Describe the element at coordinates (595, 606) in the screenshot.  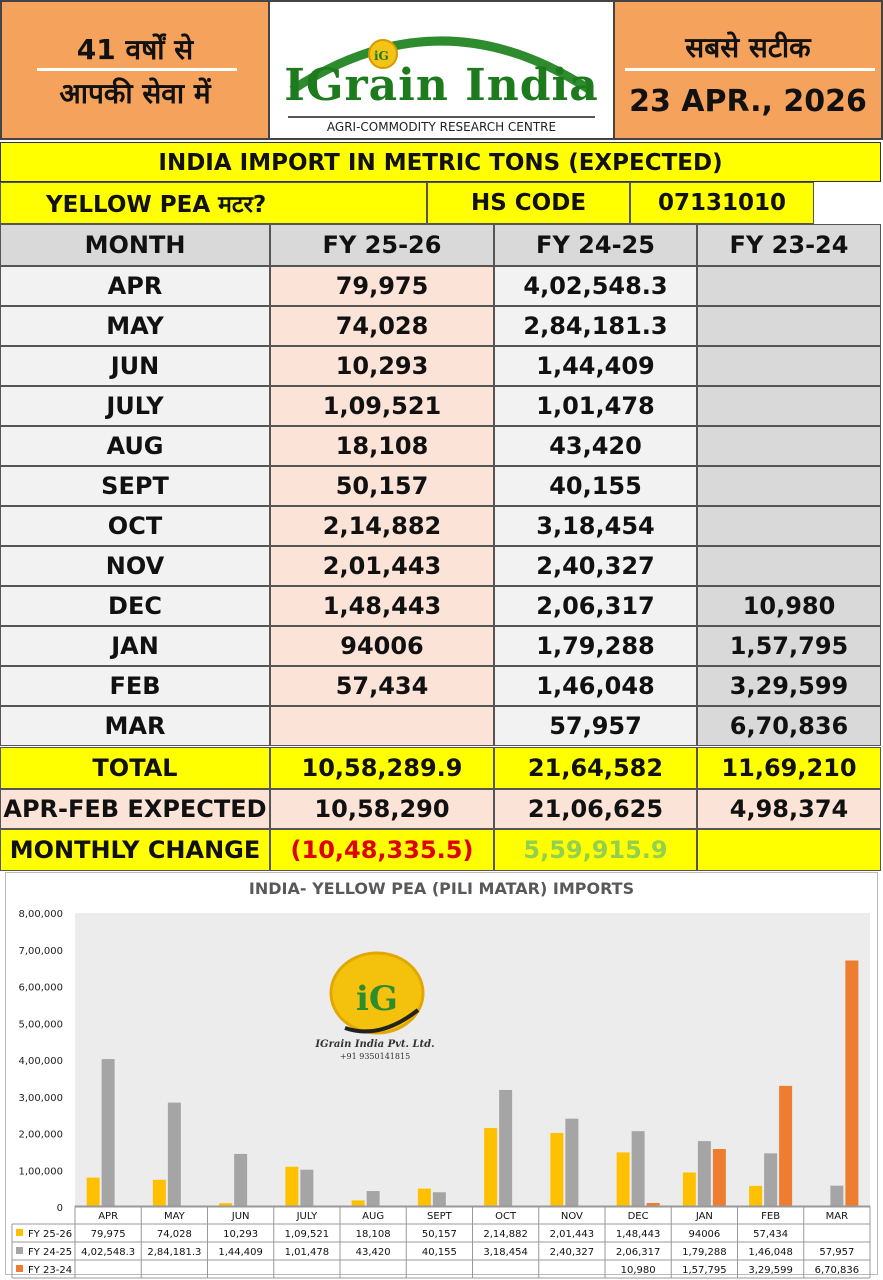
I see `fy2425-cell: 2,06,317` at that location.